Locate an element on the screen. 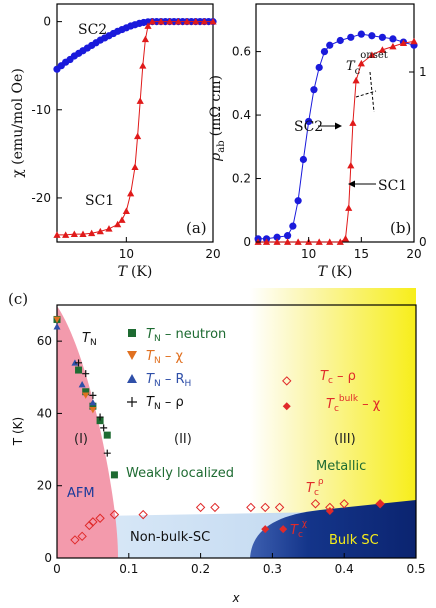 This screenshot has height=608, width=436. panel-c-xtick-label: 0.1 is located at coordinates (128, 569).